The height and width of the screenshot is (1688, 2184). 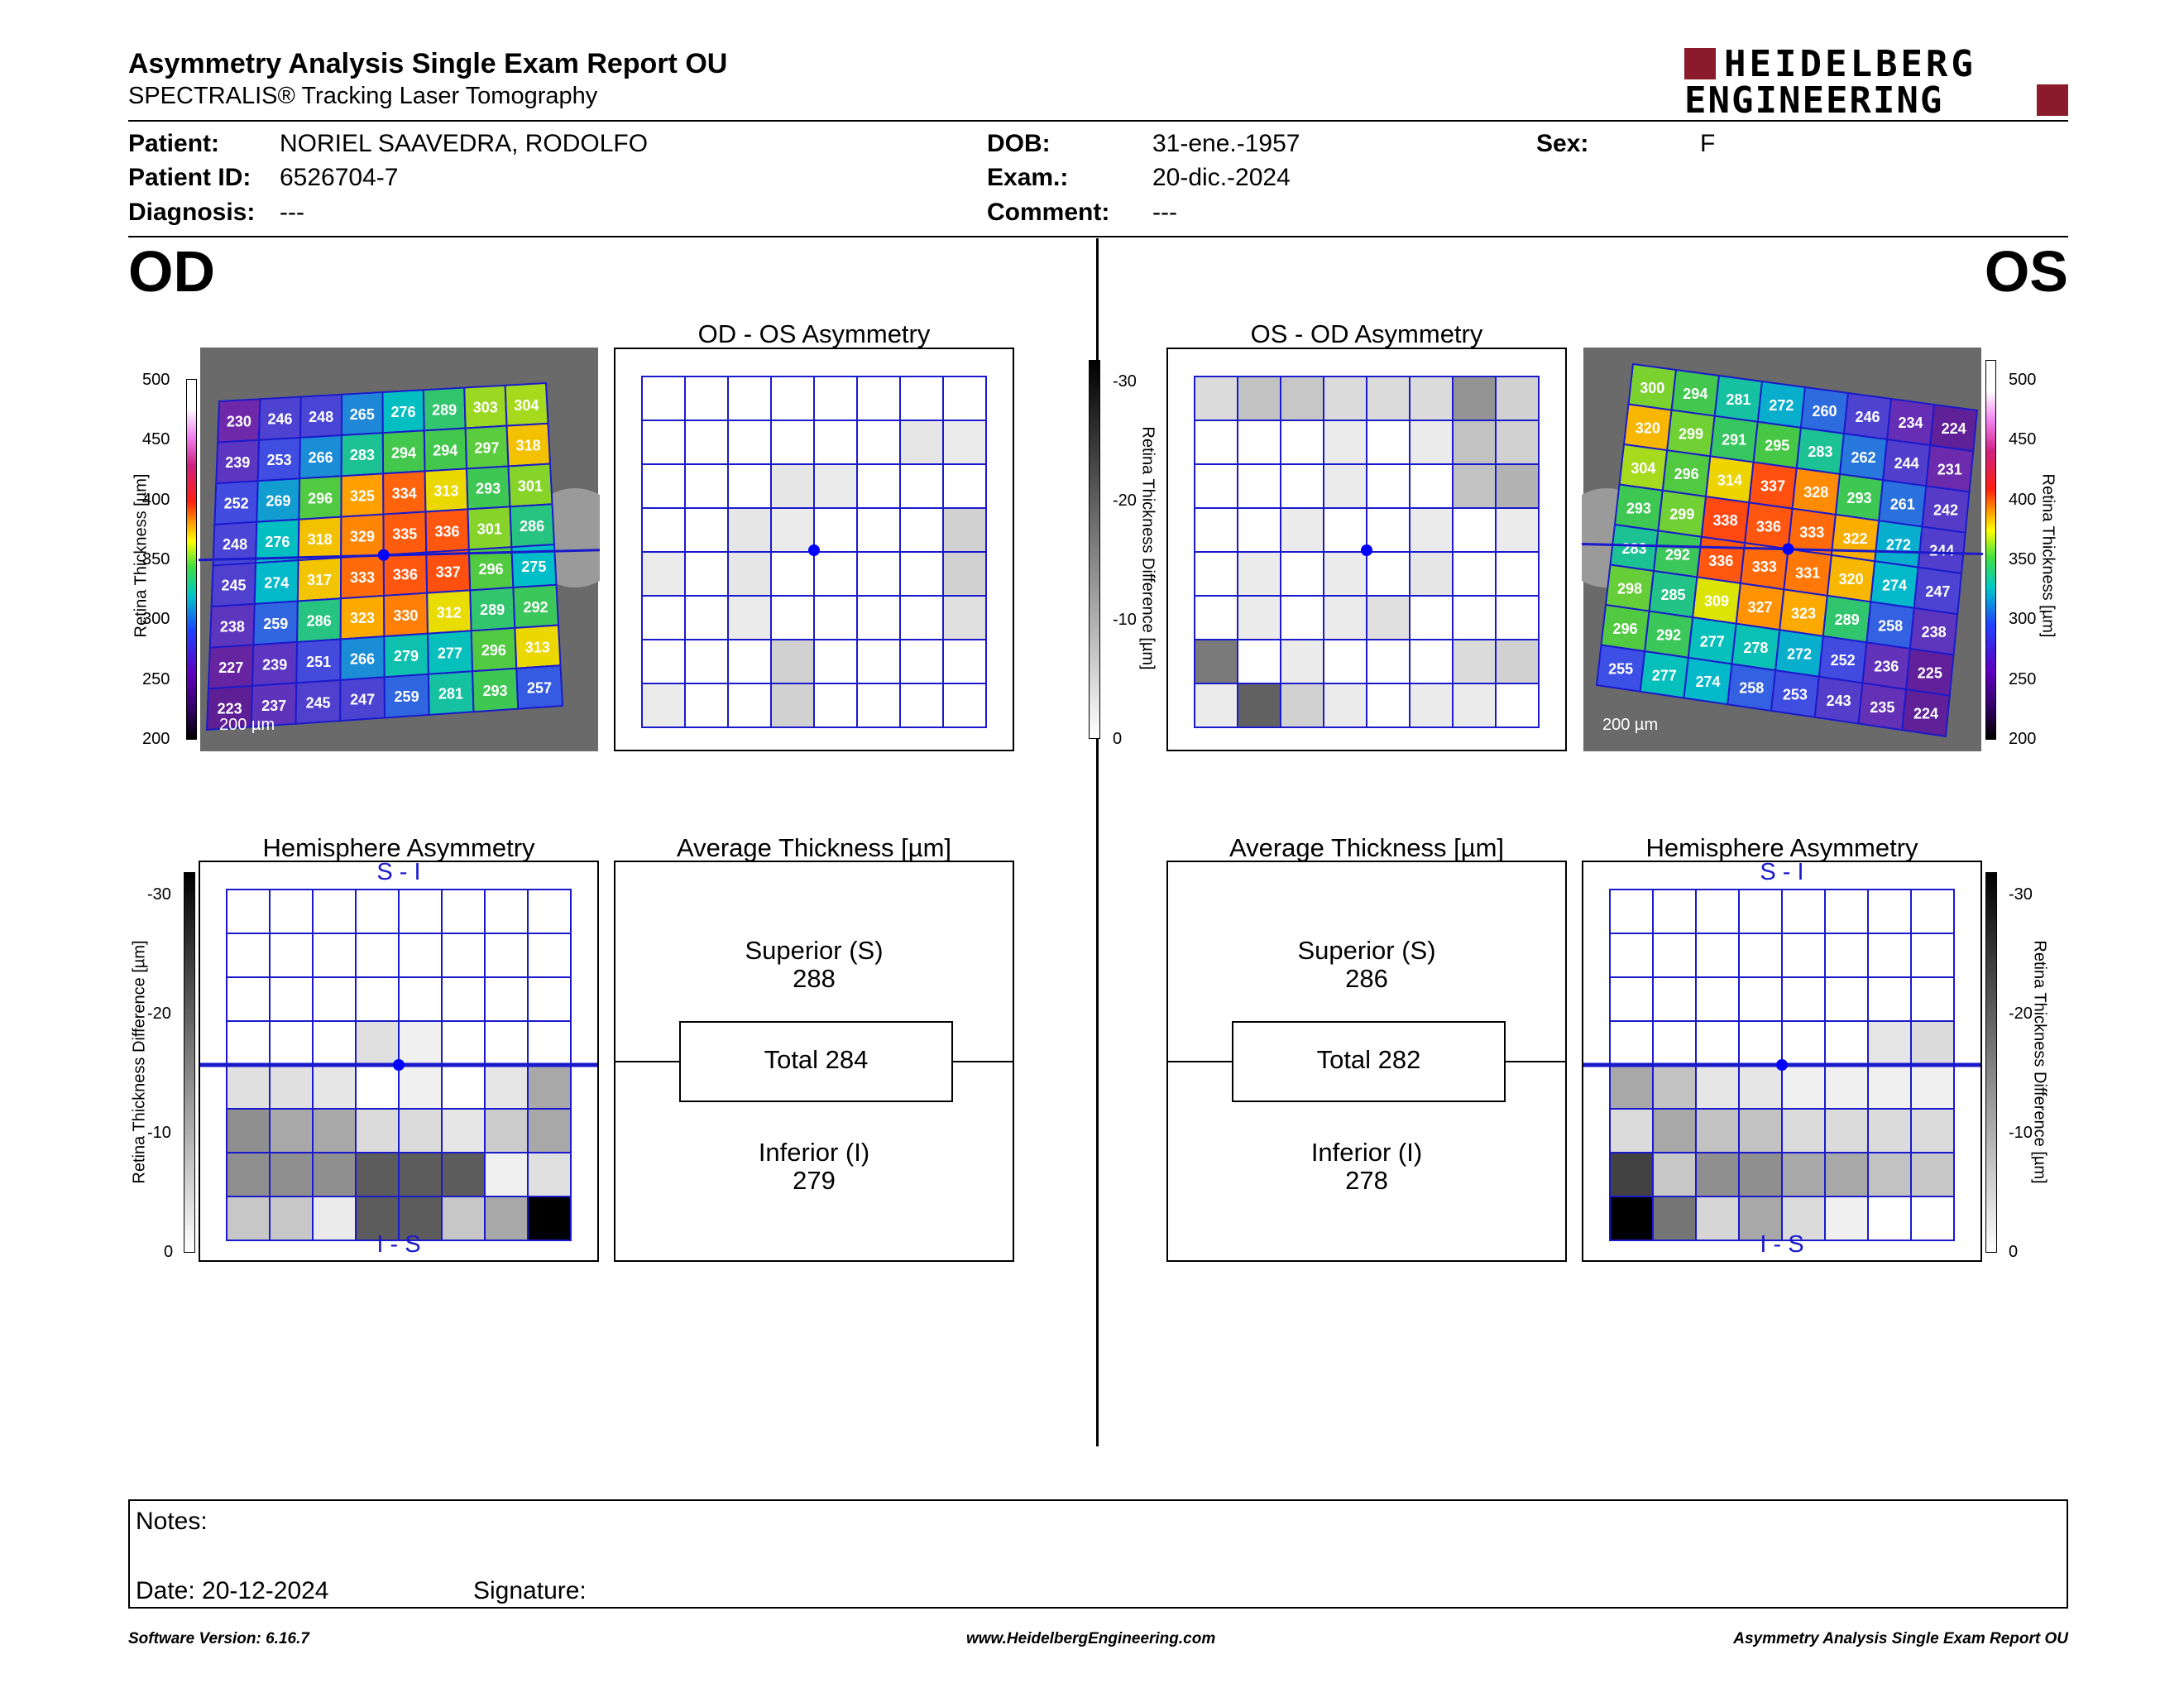 I want to click on od-hemisphere-title: Hemisphere Asymmetry, so click(x=398, y=847).